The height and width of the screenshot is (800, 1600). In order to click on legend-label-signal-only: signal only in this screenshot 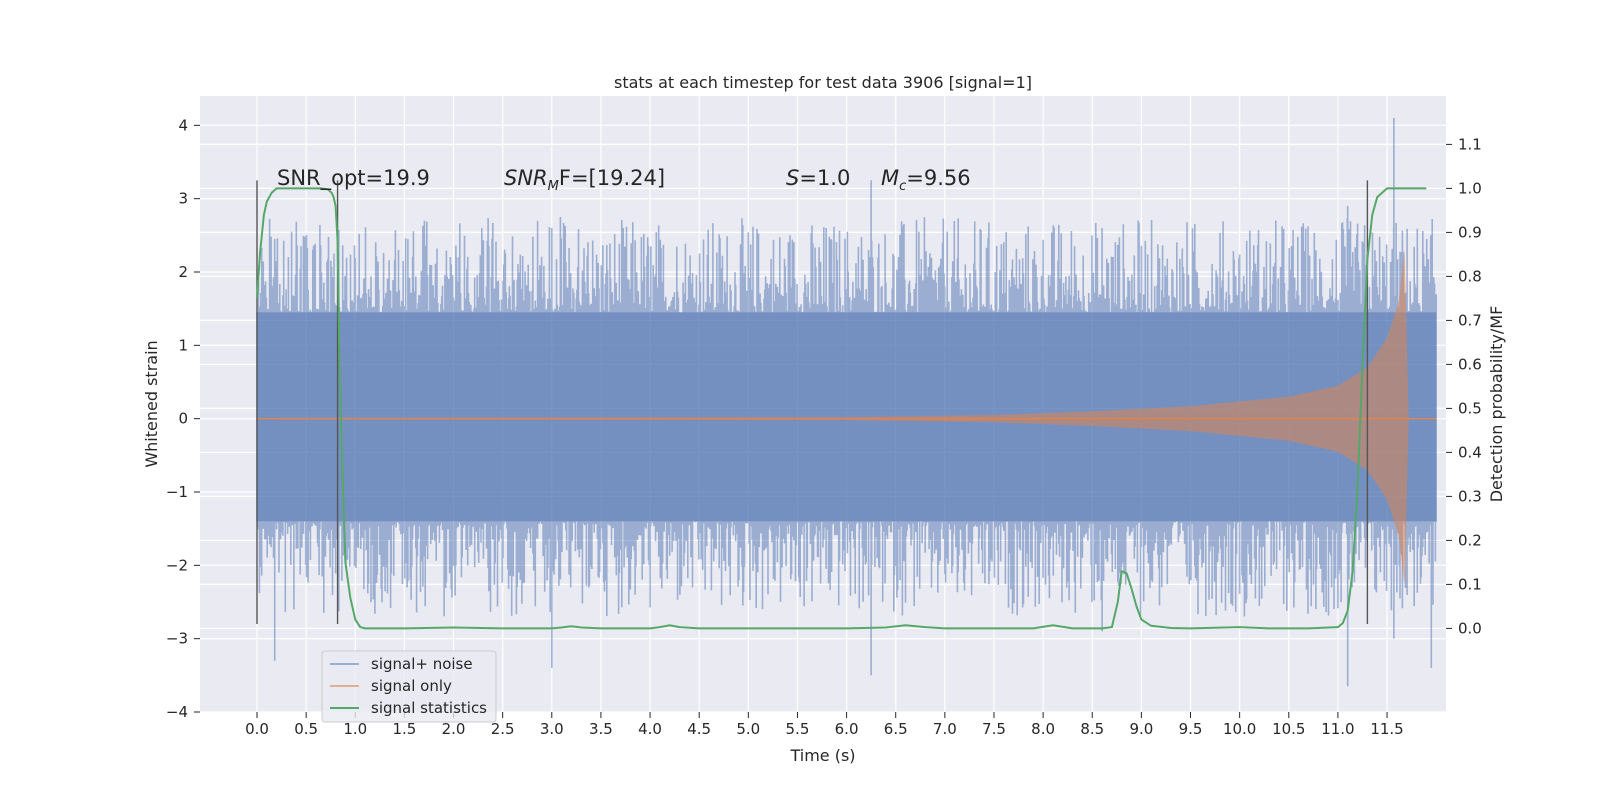, I will do `click(411, 686)`.